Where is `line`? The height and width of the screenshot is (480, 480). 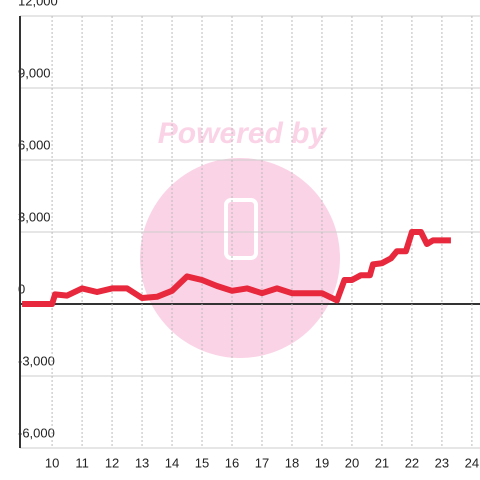
line is located at coordinates (236, 268).